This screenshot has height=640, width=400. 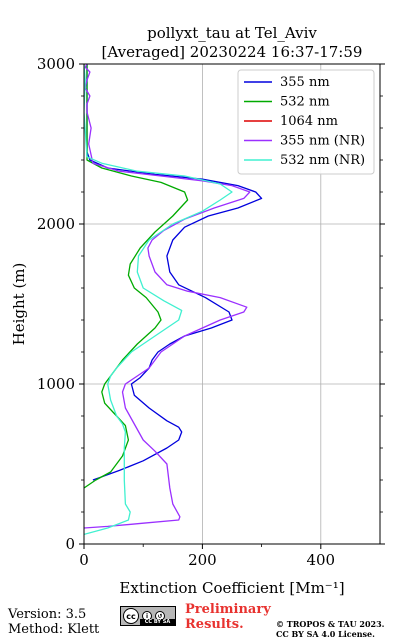 I want to click on legend-label: 355 nm (NR), so click(x=322, y=141).